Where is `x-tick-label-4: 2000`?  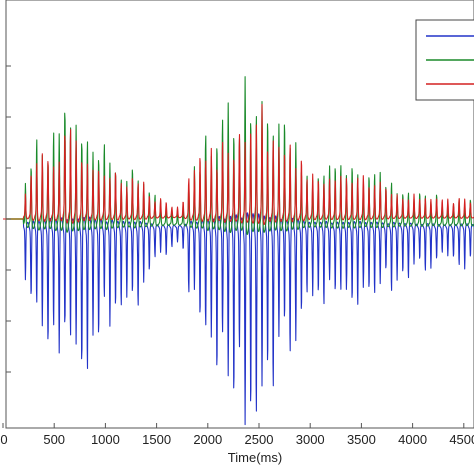
x-tick-label-4: 2000 is located at coordinates (207, 439).